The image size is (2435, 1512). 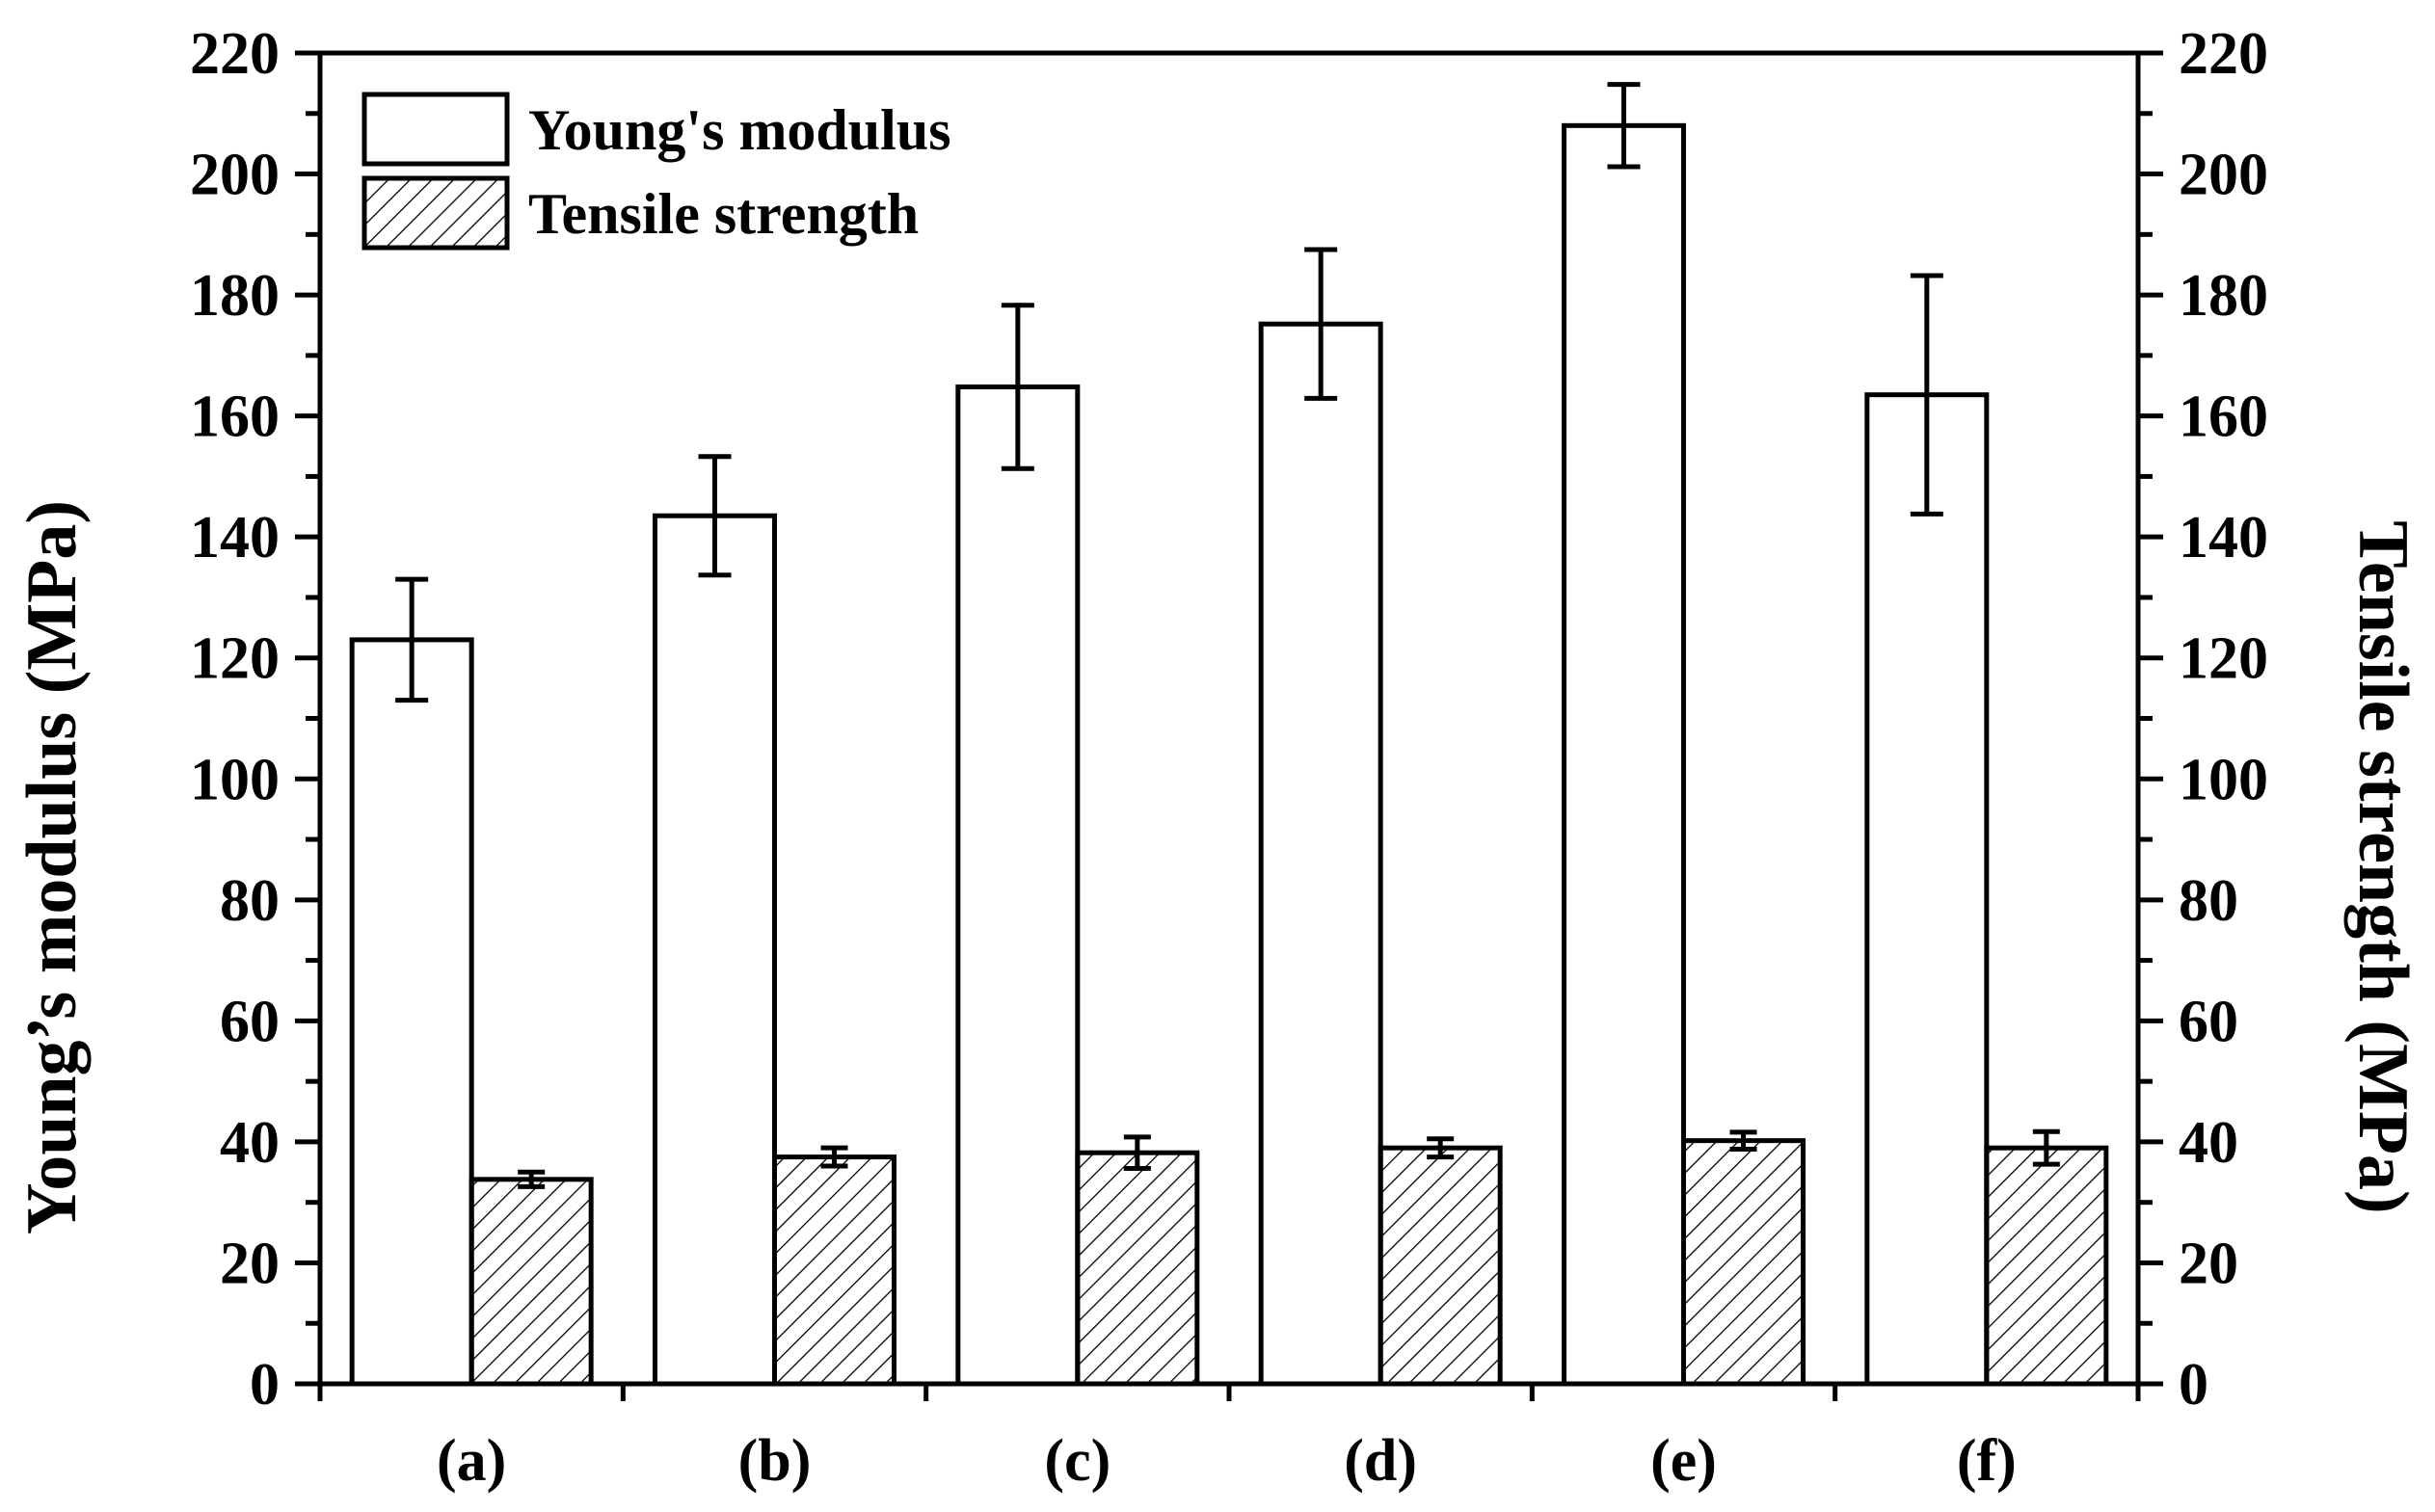 What do you see at coordinates (2208, 1022) in the screenshot?
I see `y2-tick-label: 60` at bounding box center [2208, 1022].